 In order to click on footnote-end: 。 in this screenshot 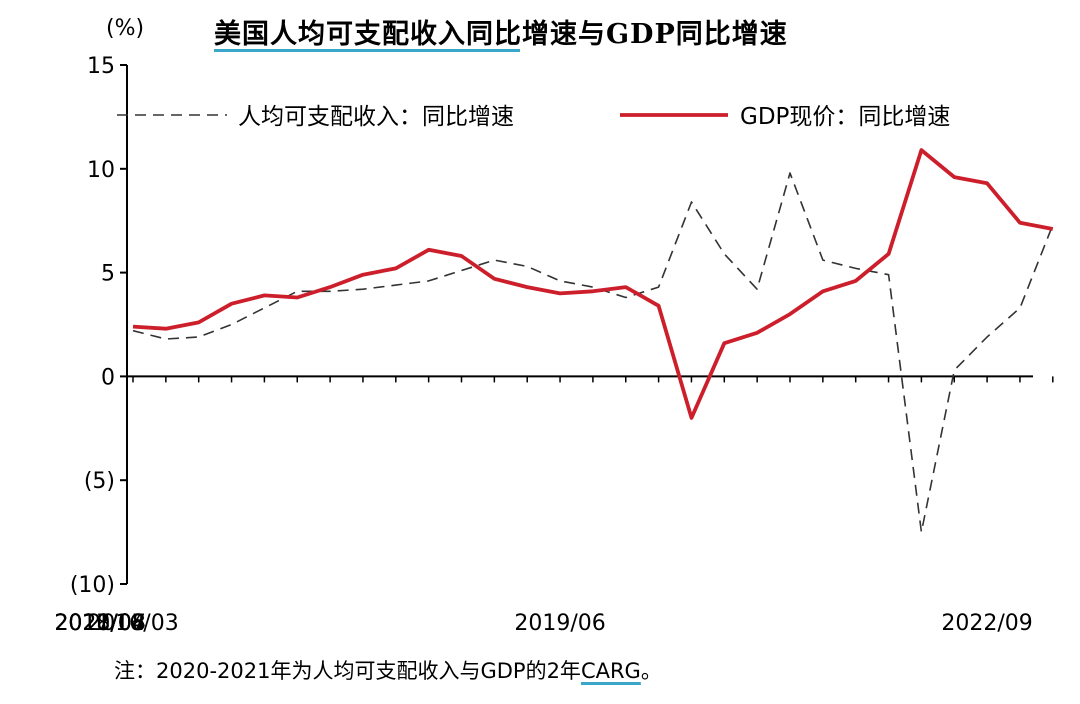, I will do `click(651, 671)`.